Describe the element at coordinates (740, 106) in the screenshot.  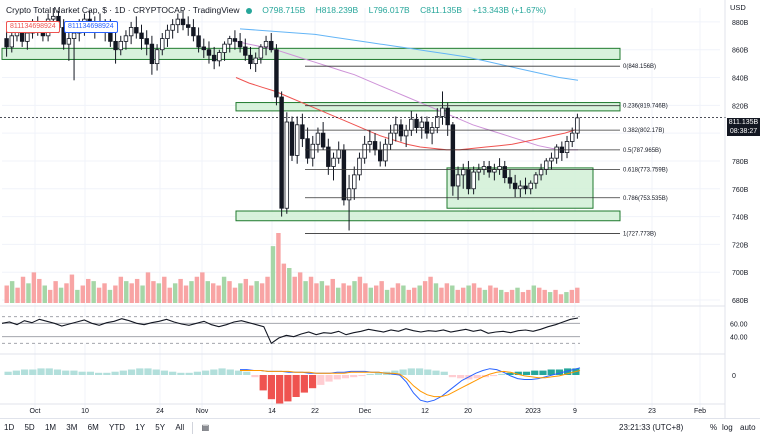
I see `price-axis-label: 820B` at that location.